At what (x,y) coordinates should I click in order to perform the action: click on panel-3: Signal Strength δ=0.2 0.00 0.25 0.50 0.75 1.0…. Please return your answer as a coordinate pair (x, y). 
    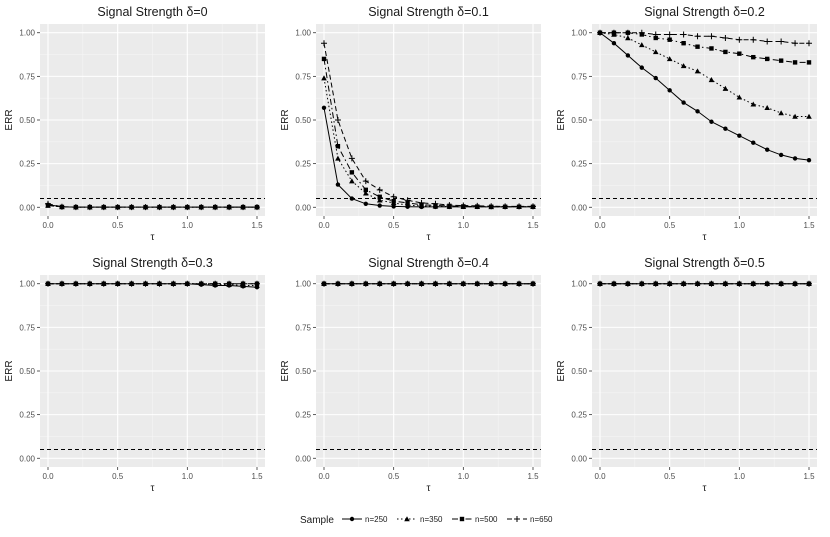
    Looking at the image, I should click on (686, 124).